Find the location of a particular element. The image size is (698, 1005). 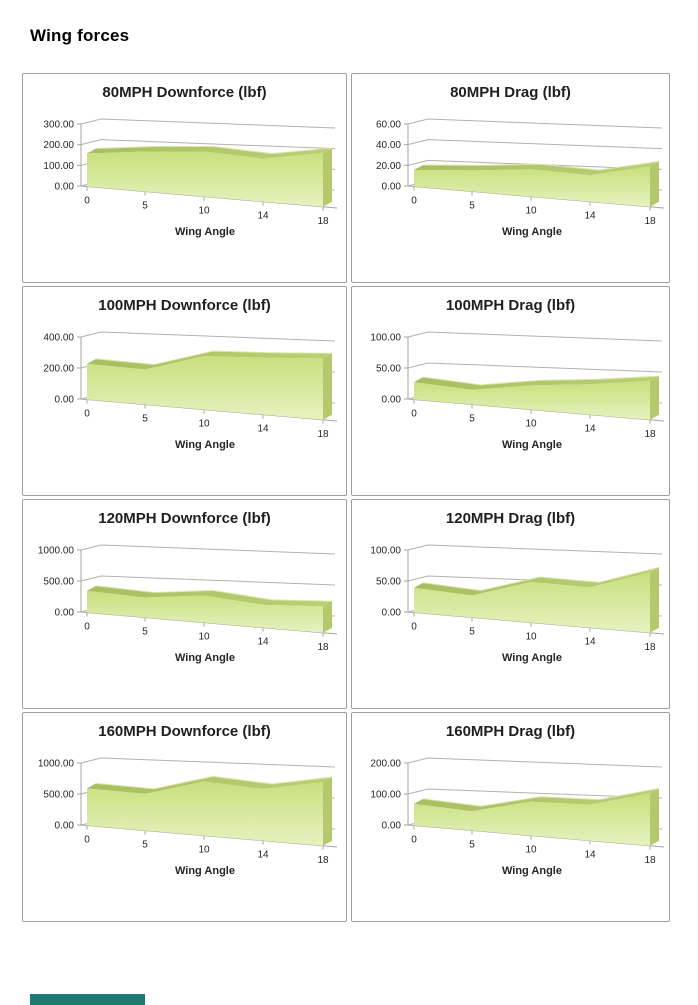

chart-title: 120MPH Downforce (lbf) is located at coordinates (184, 518).